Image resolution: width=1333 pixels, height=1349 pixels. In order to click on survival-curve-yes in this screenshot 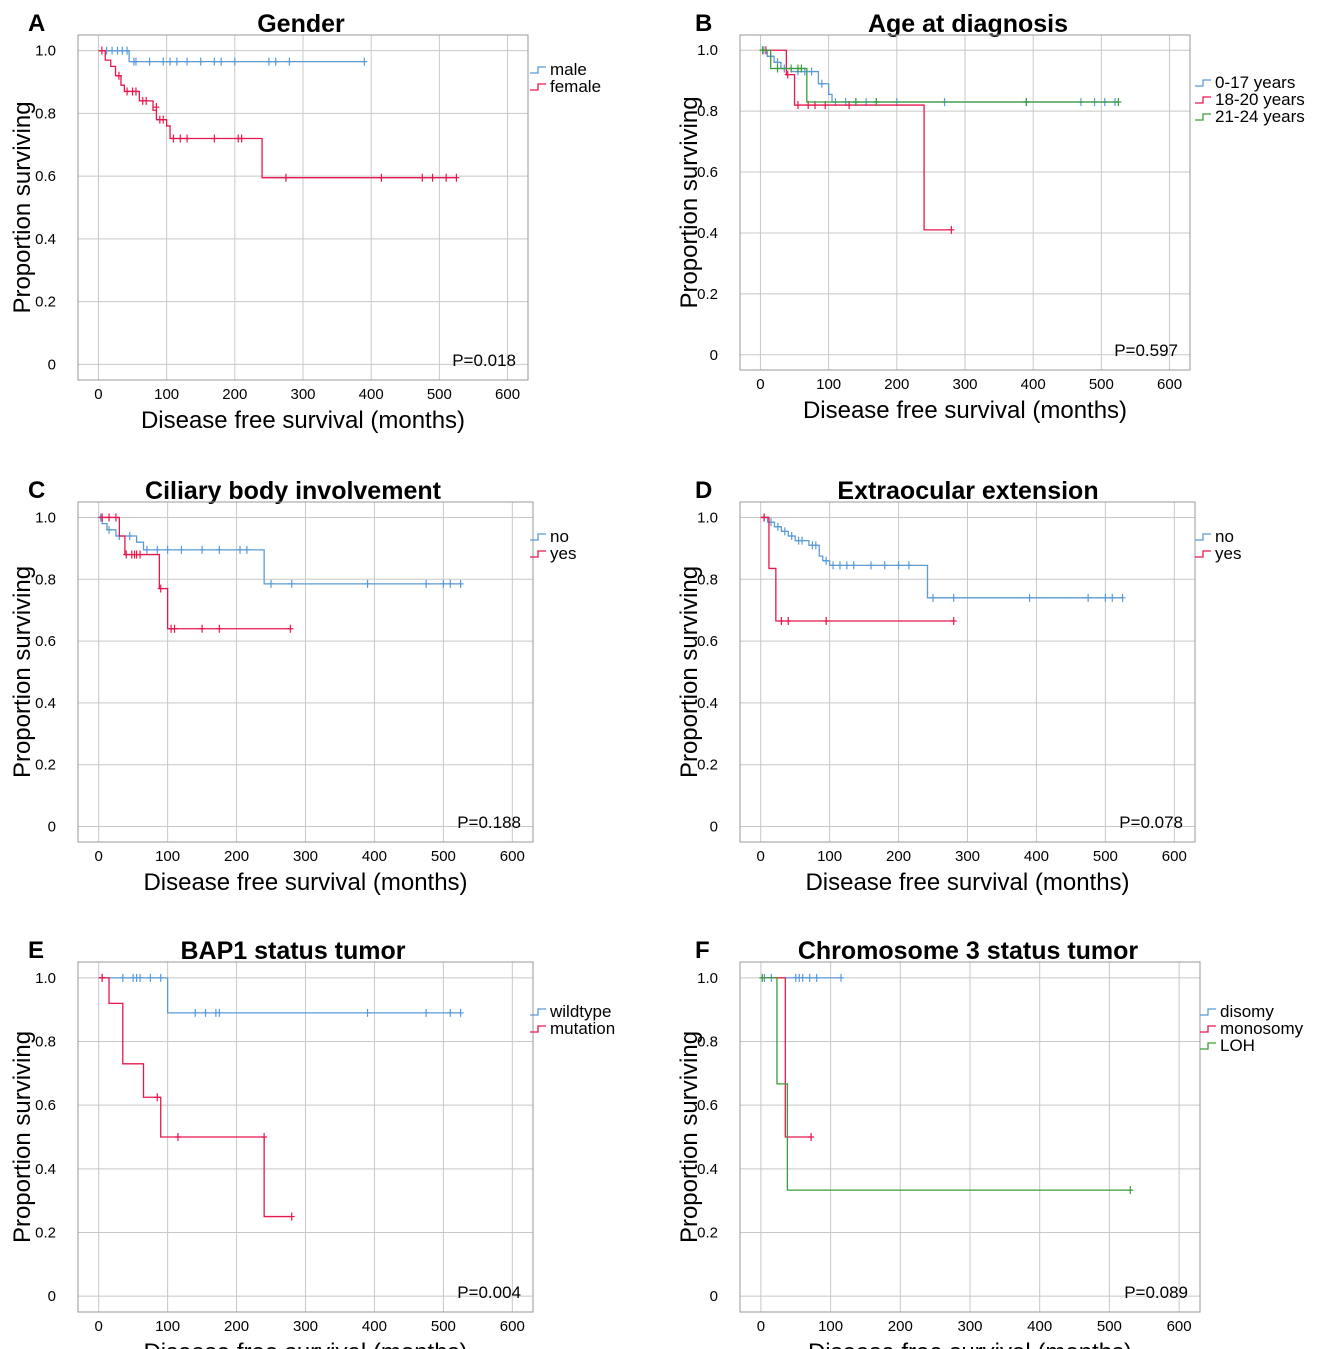, I will do `click(194, 573)`.